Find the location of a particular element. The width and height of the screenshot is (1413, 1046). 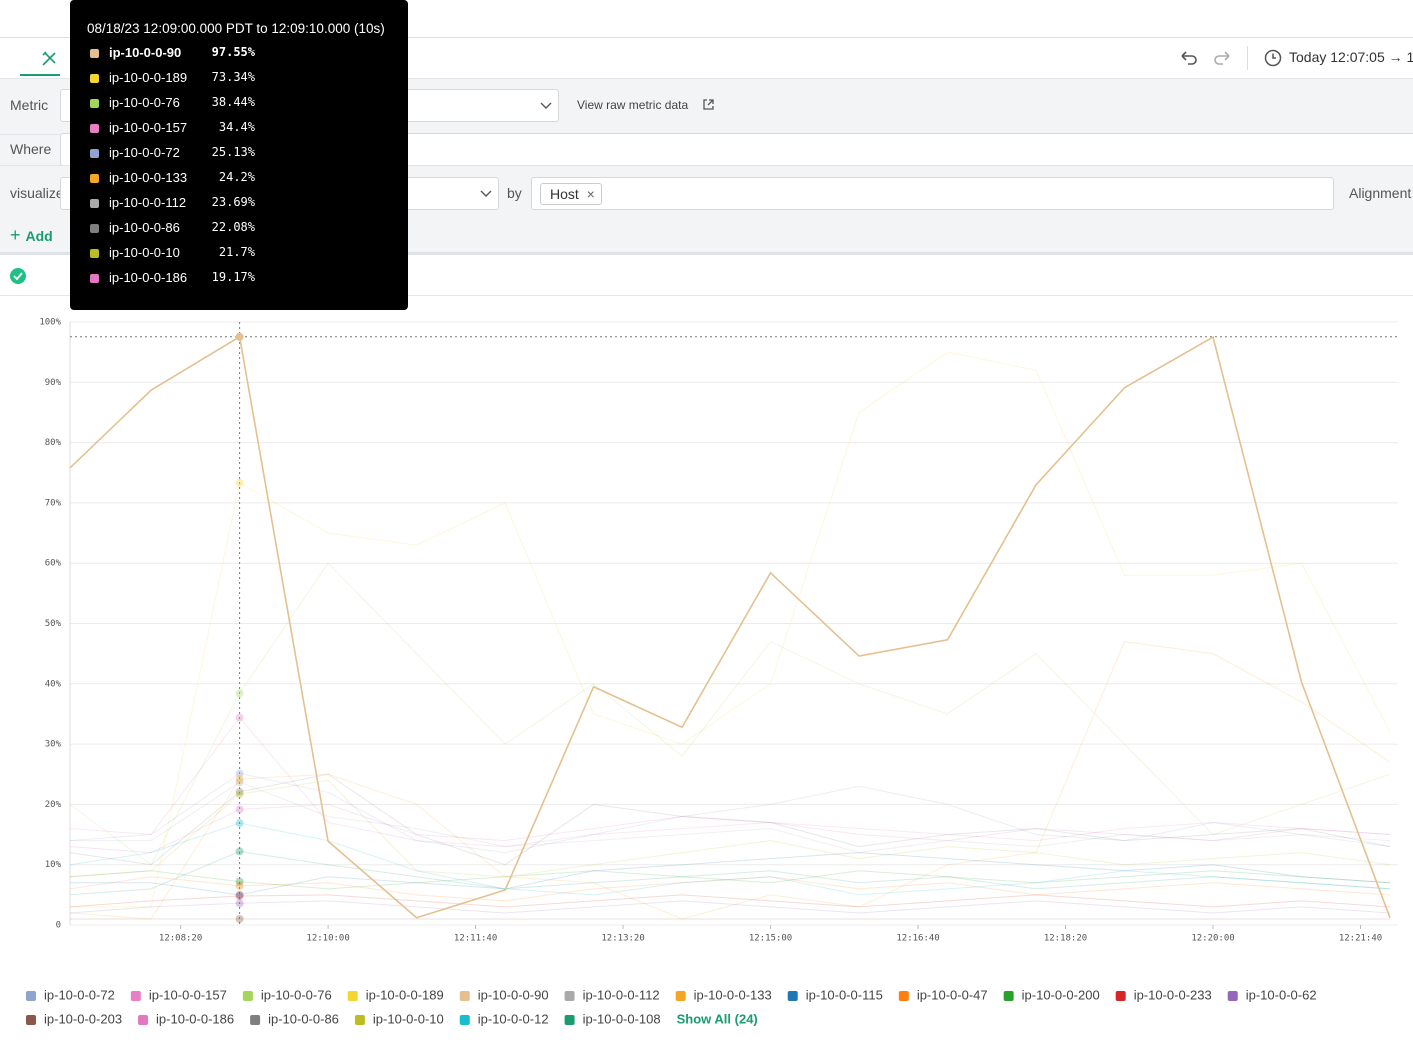

legend-item: ip-10-0-0-186 is located at coordinates (186, 1018).